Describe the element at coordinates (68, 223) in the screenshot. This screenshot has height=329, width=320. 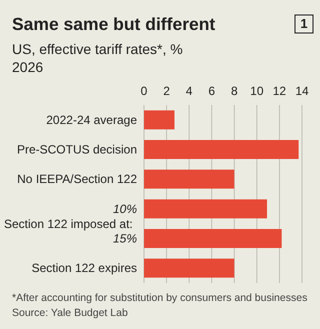
I see `text: Section 122 imposed at:` at that location.